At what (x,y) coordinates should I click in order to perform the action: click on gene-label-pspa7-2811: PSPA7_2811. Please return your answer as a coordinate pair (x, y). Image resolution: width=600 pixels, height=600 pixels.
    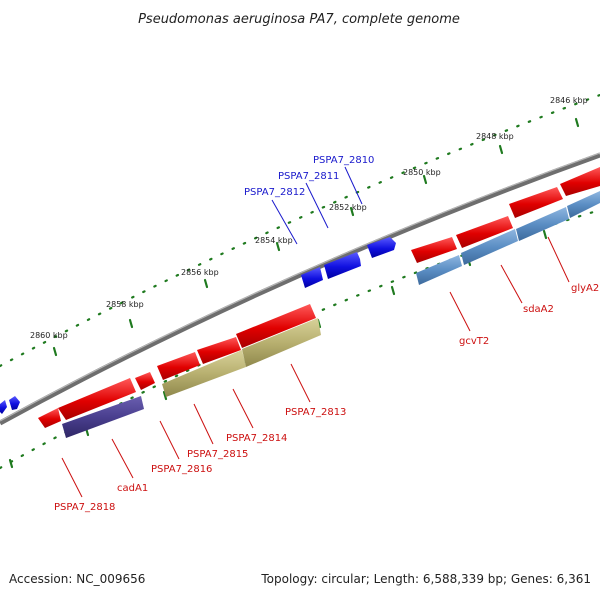
    Looking at the image, I should click on (308, 176).